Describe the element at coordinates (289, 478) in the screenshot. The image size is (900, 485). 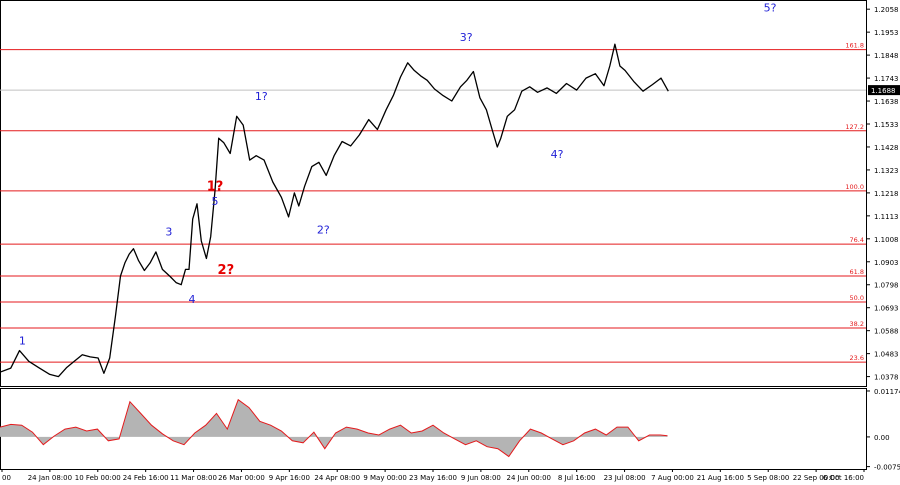
I see `time-tick-label: 9 Apr 16:00` at that location.